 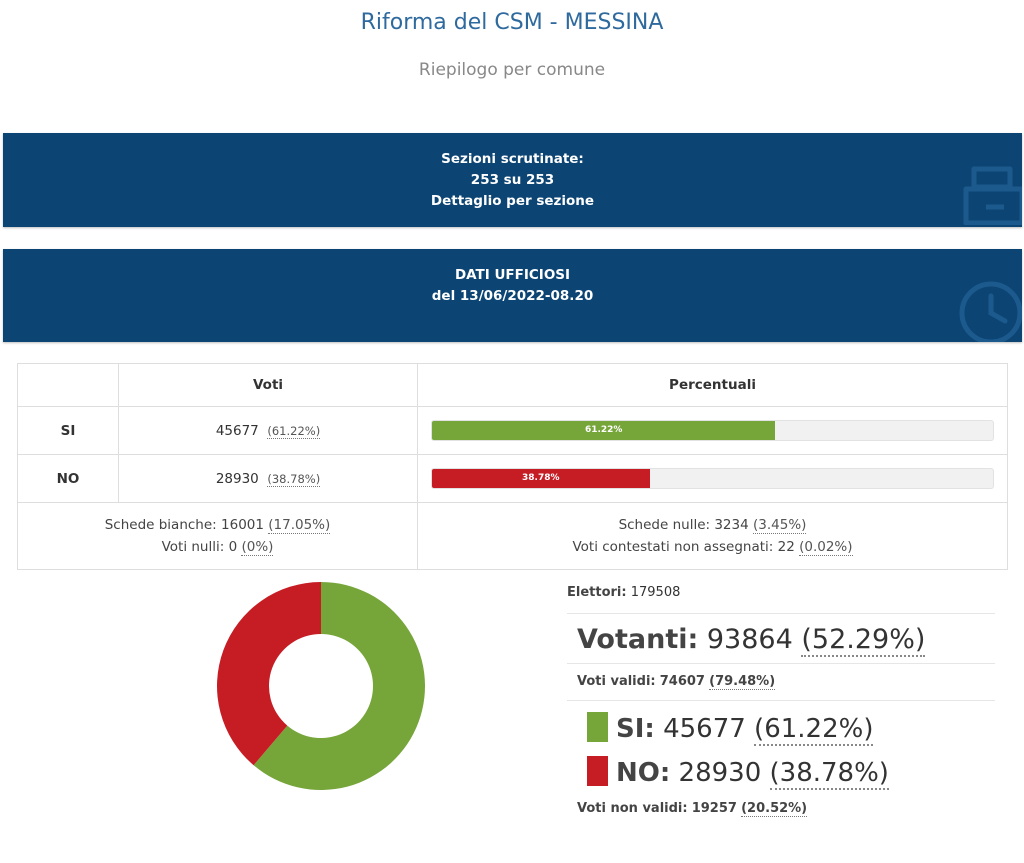 I want to click on schede-bianche-pct: (17.05%), so click(x=299, y=525).